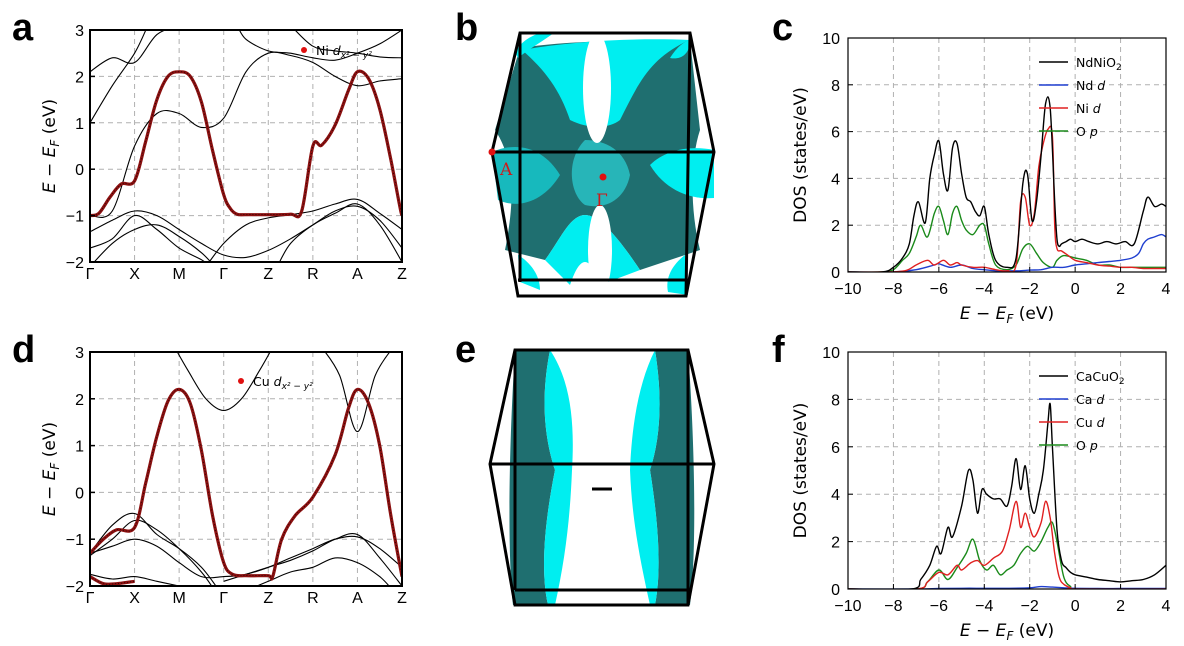 Image resolution: width=1184 pixels, height=646 pixels. I want to click on fermi-surface-b: A Γ, so click(602, 163).